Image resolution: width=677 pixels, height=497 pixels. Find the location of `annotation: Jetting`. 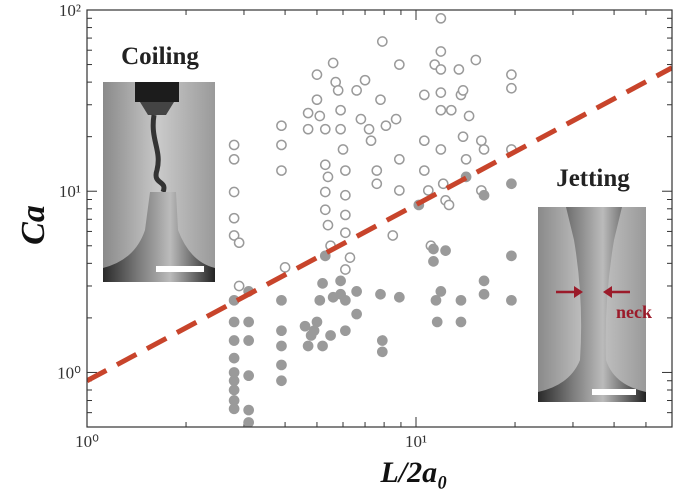

annotation: Jetting is located at coordinates (593, 178).